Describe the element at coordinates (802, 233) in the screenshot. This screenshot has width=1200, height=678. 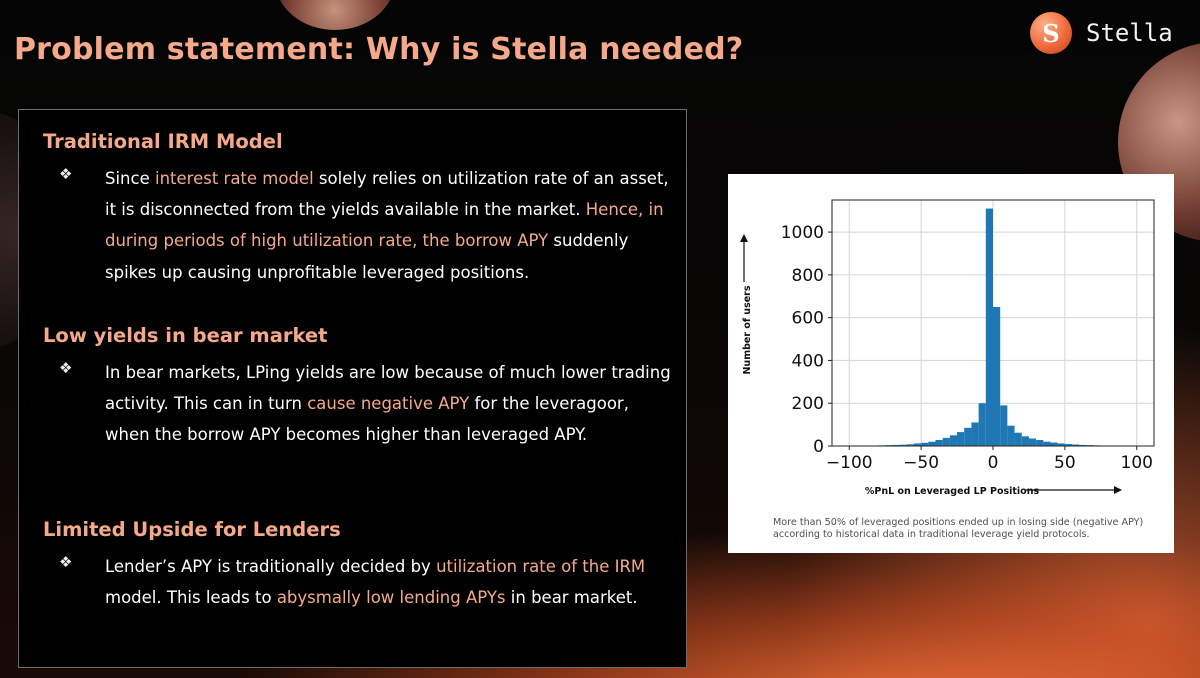
I see `y-tick-label: 1000` at that location.